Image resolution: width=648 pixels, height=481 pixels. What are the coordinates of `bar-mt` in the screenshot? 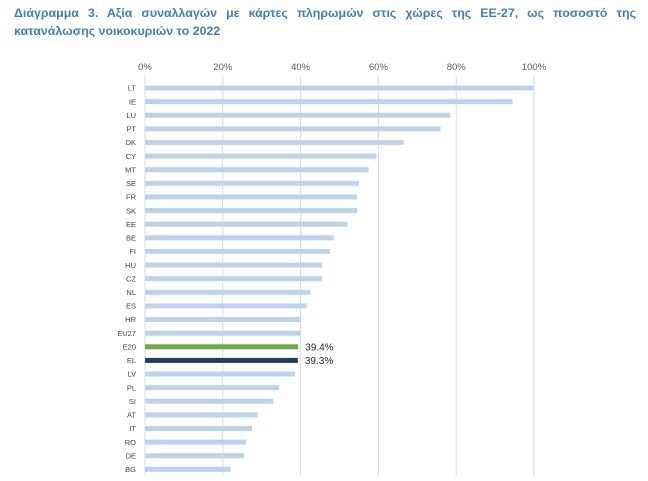 It's located at (257, 170).